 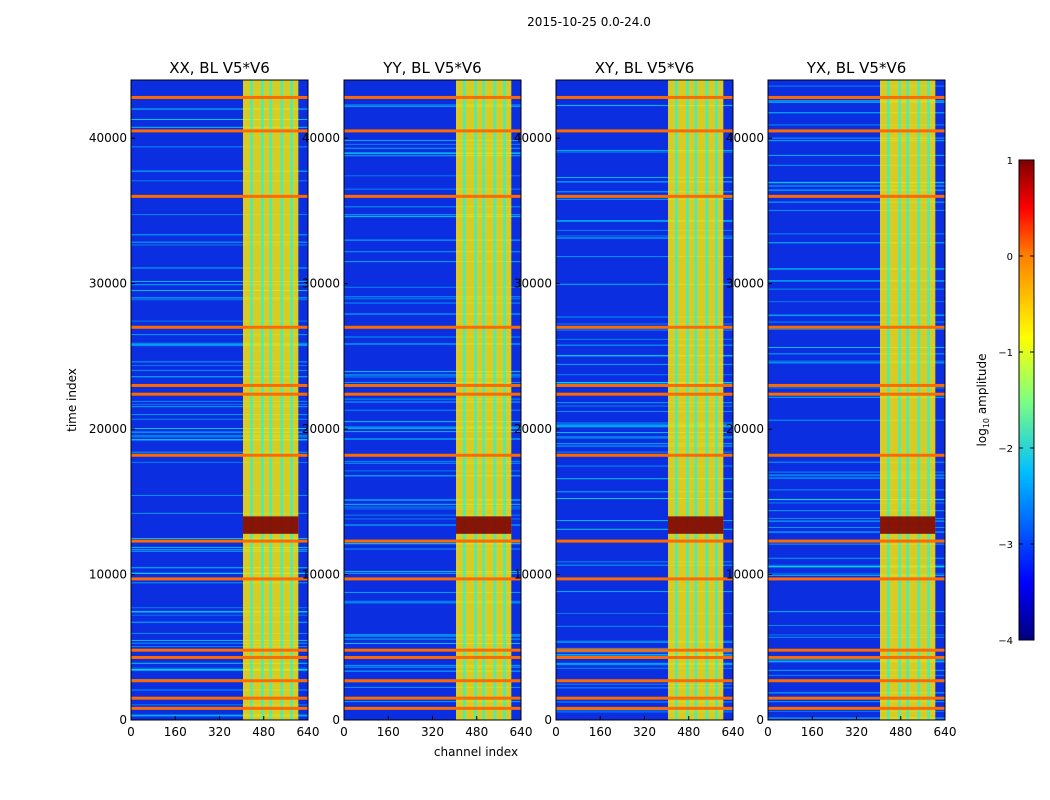 I want to click on y-tick-label: 20000, so click(x=745, y=429).